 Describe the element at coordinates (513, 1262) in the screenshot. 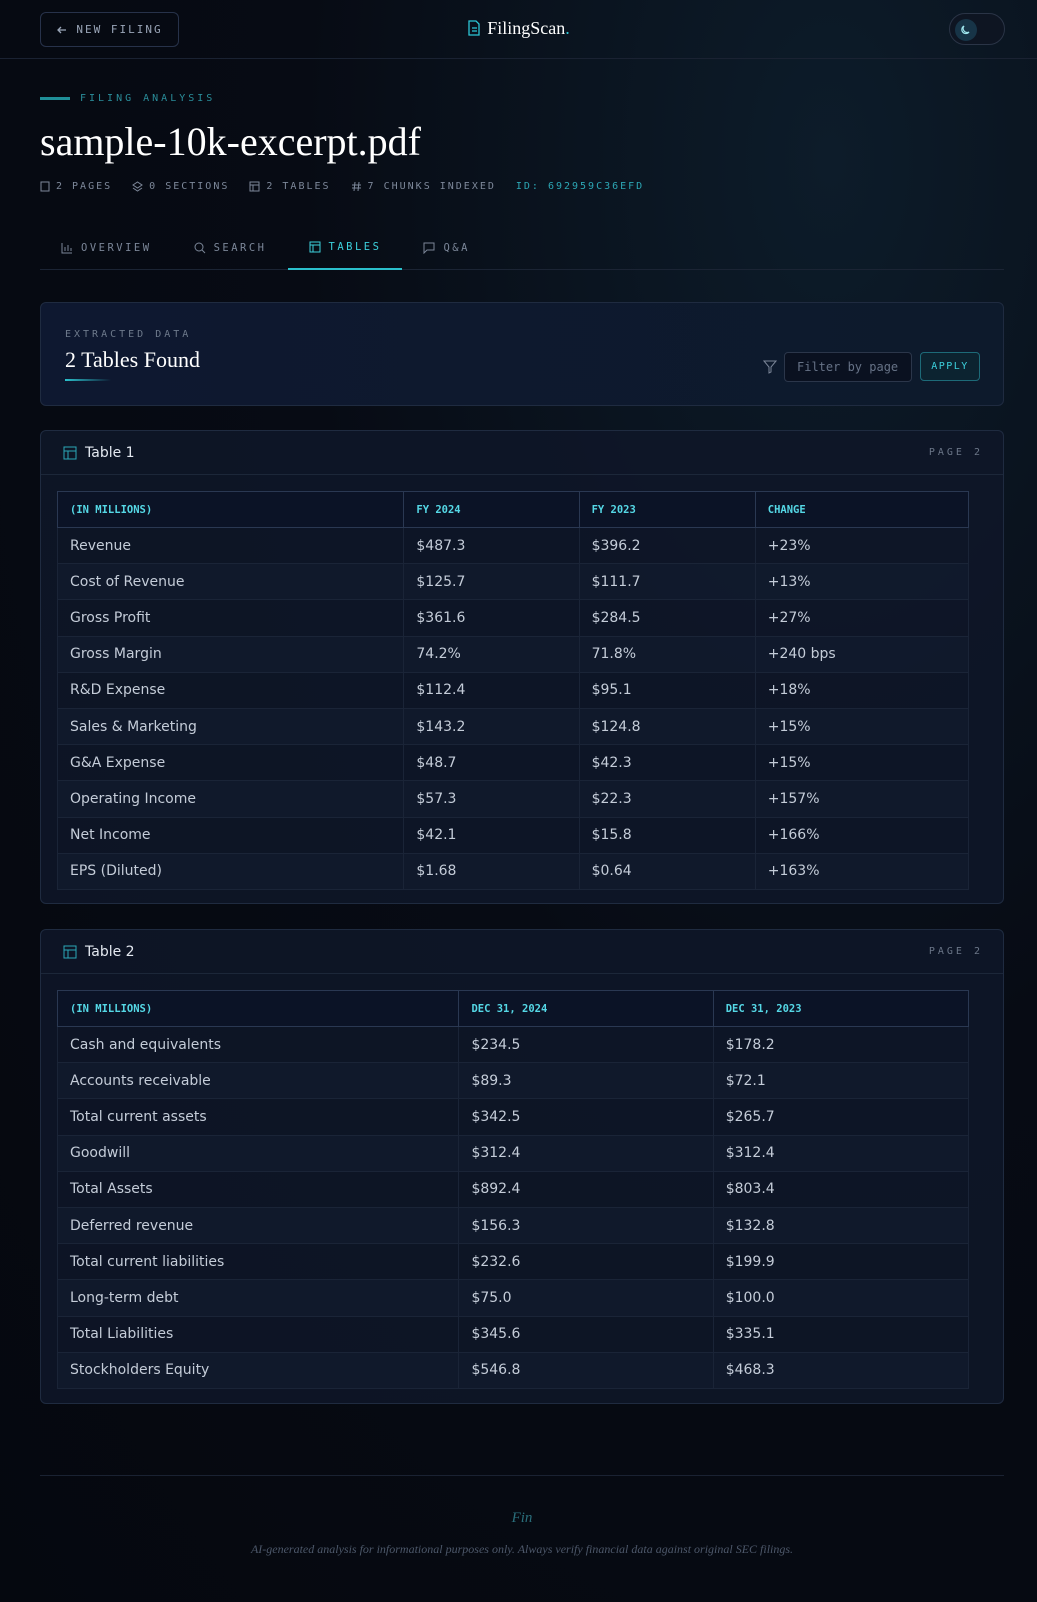

I see `table-row: Total current liabilities $232.6 $199.9` at that location.